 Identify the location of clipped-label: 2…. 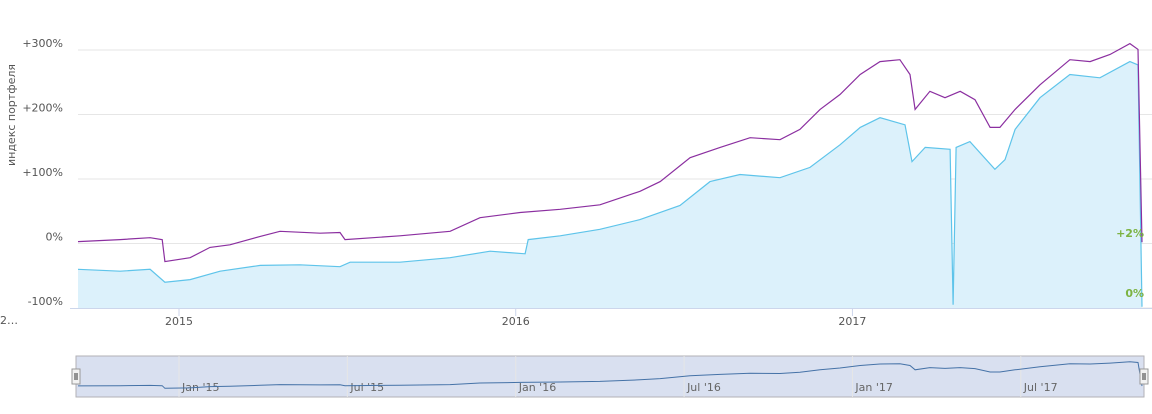
(9, 320).